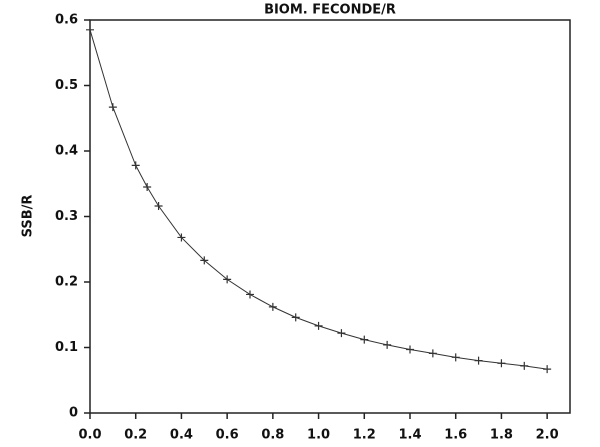 The image size is (600, 447). Describe the element at coordinates (66, 282) in the screenshot. I see `y-tick-label: 0.2` at that location.